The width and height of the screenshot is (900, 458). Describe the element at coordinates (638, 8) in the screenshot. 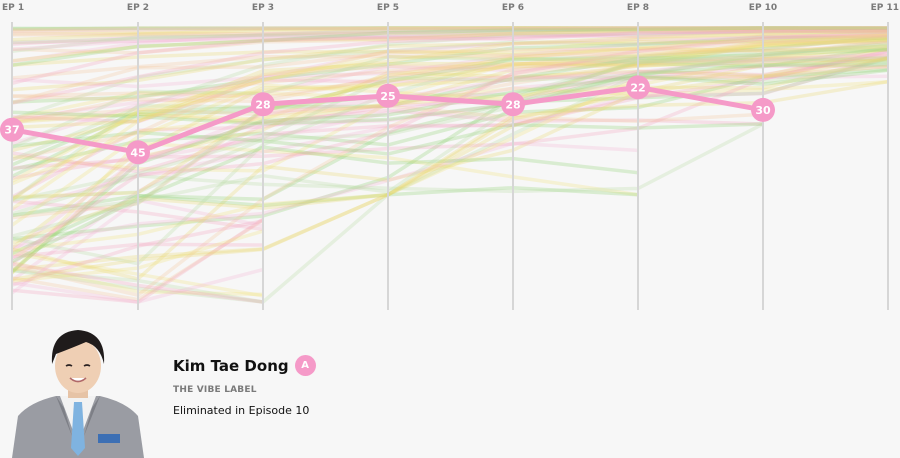

I see `episode-label: EP 8` at that location.